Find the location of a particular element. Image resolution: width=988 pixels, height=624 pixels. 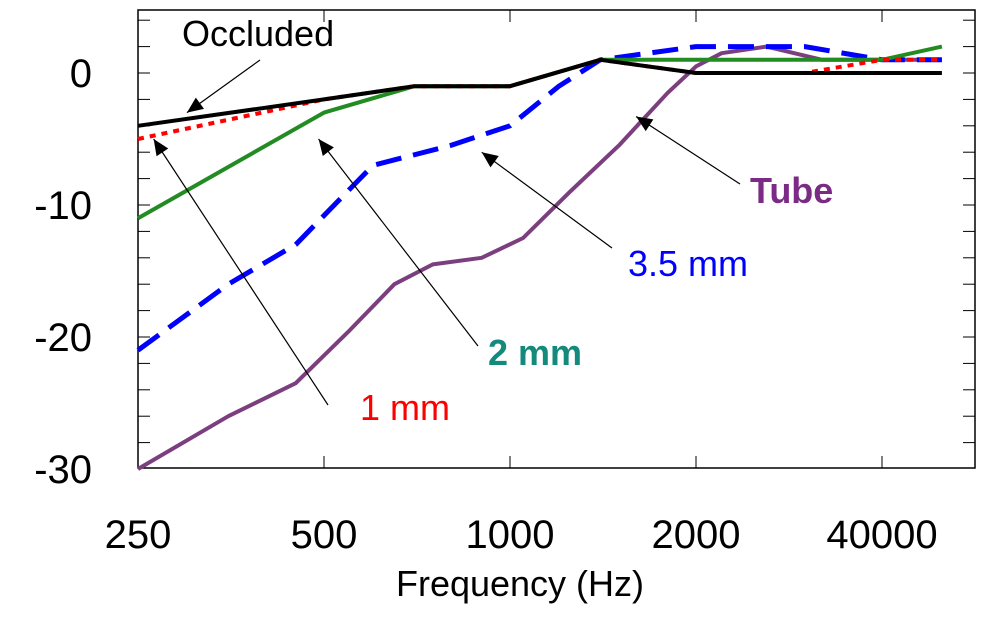

x-tick-label: 2000 is located at coordinates (696, 535).